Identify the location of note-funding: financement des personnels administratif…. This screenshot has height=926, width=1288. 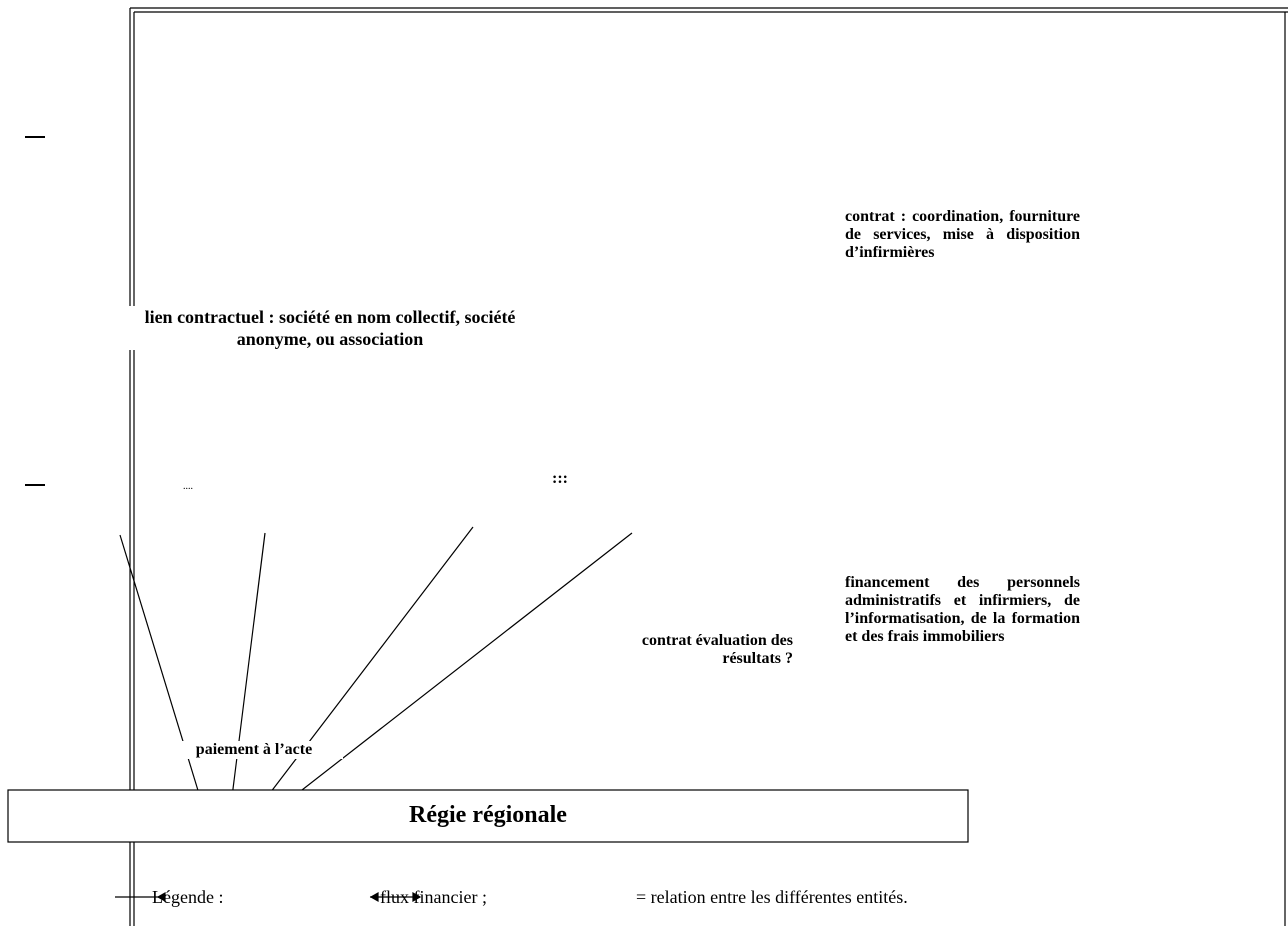
(962, 609).